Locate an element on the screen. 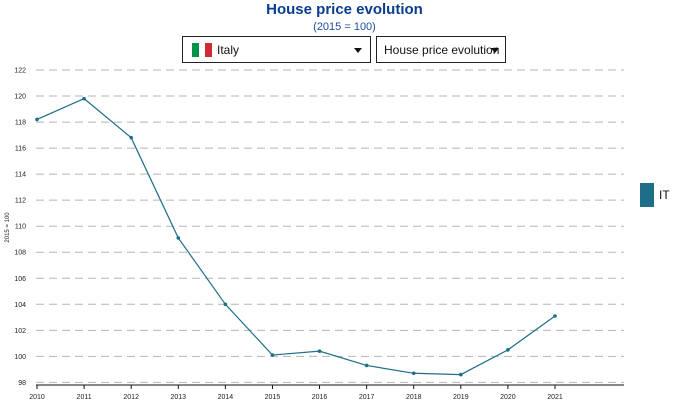  x-tick-label: 2020 is located at coordinates (508, 397).